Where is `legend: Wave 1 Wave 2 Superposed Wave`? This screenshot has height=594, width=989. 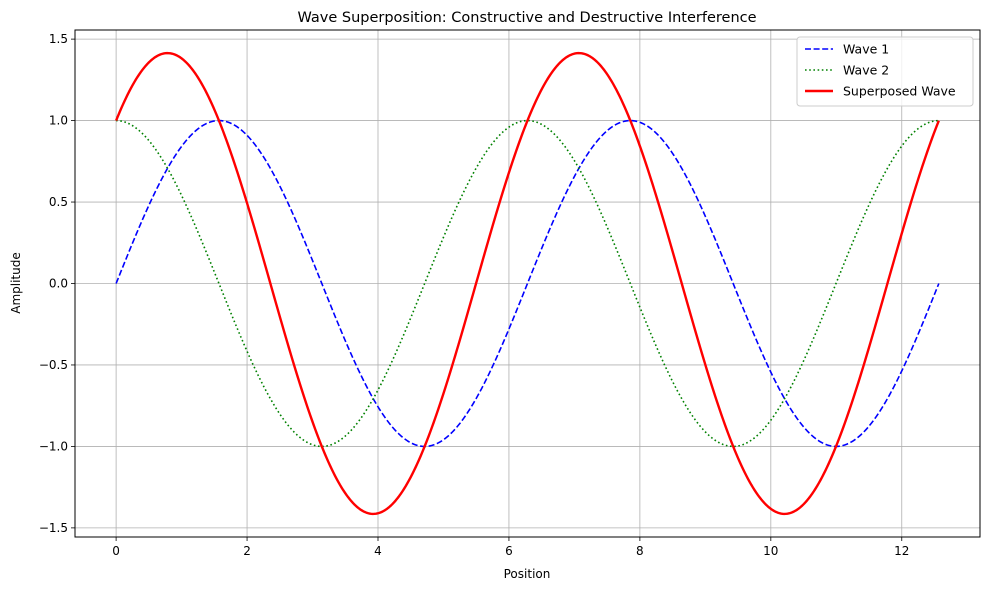 legend: Wave 1 Wave 2 Superposed Wave is located at coordinates (885, 71).